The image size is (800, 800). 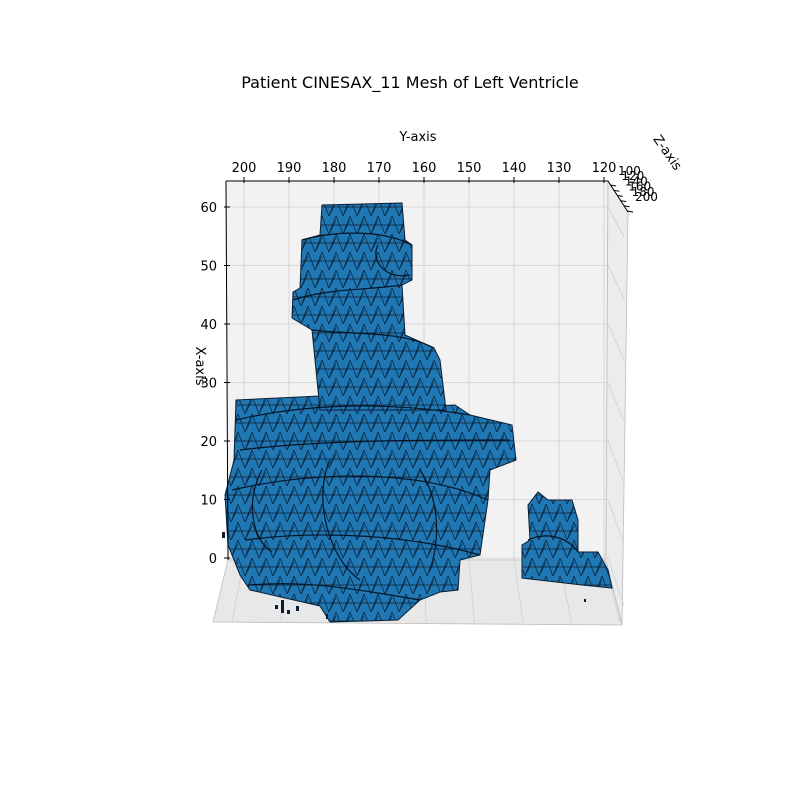 I want to click on y-tick-label: 120, so click(x=604, y=168).